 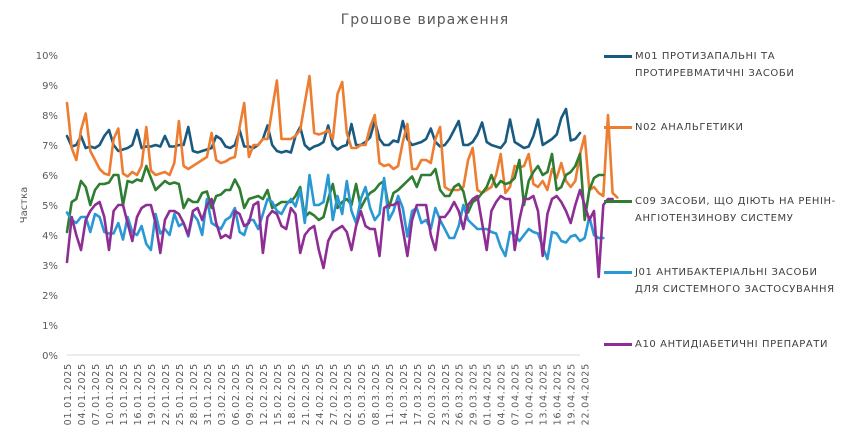 What do you see at coordinates (24, 205) in the screenshot?
I see `y-axis-label: Частка` at bounding box center [24, 205].